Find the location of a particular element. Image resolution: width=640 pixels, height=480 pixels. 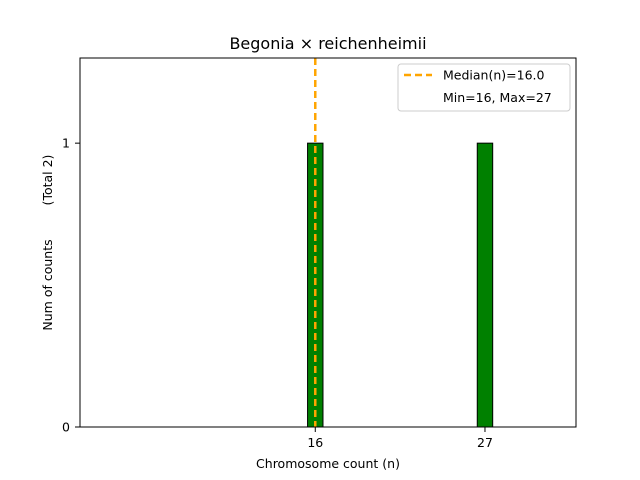

y-axis-total-label: (Total 2) is located at coordinates (47, 180).